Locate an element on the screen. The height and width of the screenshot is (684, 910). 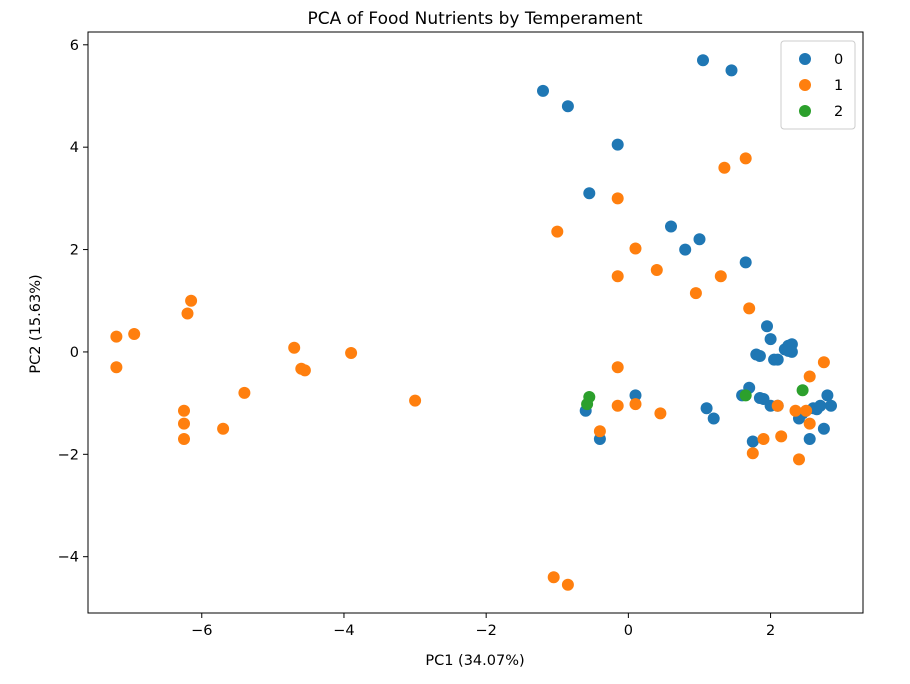
chart-title: PCA of Food Nutrients by Temperament is located at coordinates (474, 19).